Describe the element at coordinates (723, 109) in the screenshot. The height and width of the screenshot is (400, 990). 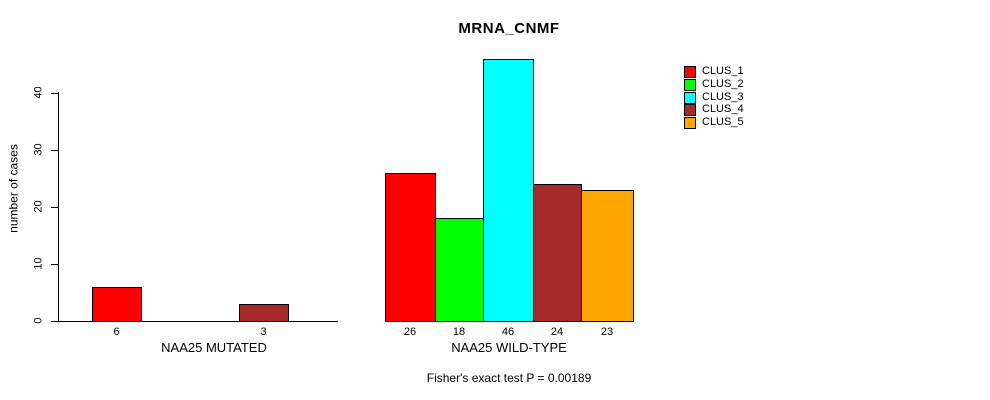
I see `legend-label: CLUS_4` at that location.